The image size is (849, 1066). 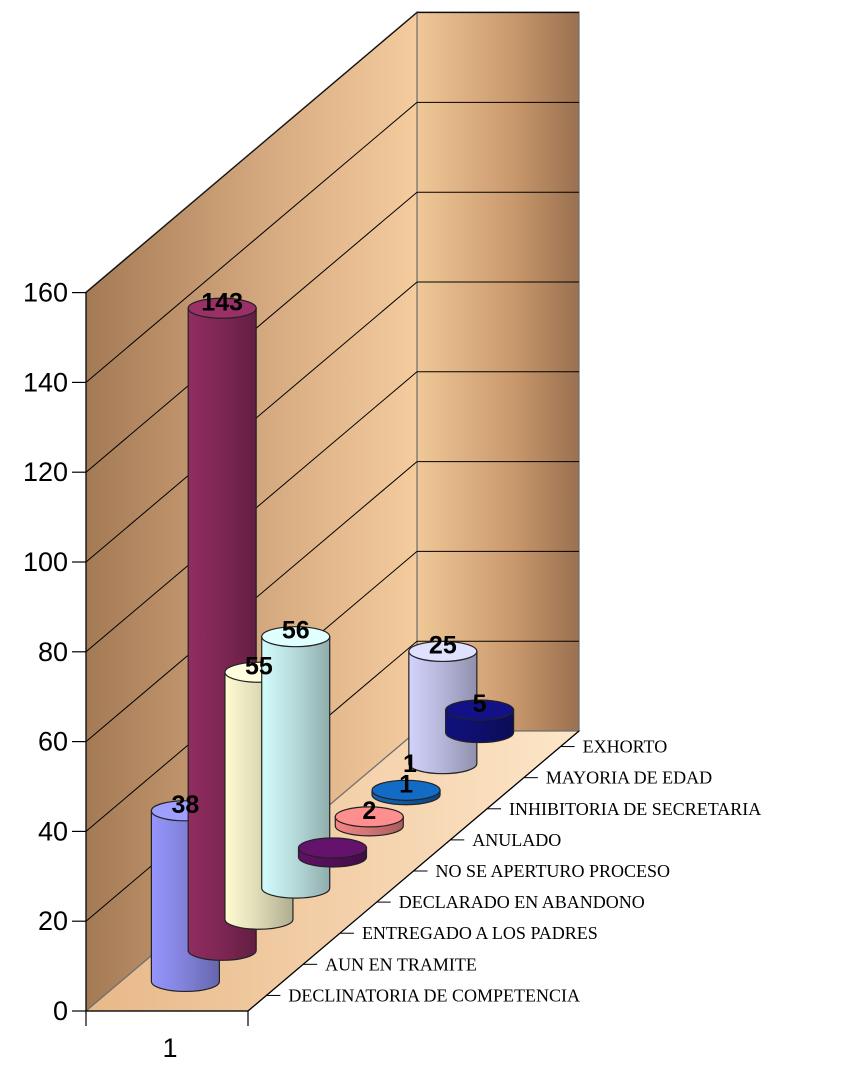 I want to click on y-tick-label: 140, so click(x=45, y=382).